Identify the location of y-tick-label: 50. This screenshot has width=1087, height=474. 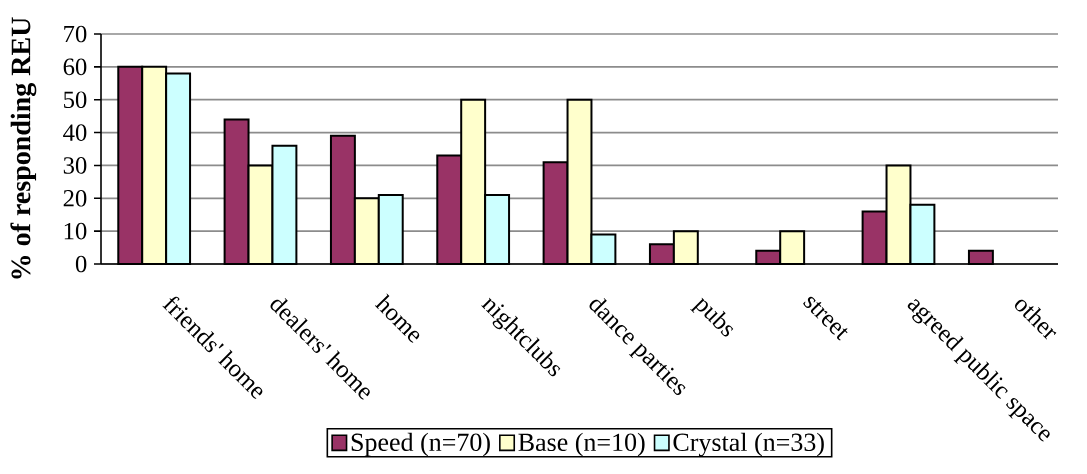
(75, 100).